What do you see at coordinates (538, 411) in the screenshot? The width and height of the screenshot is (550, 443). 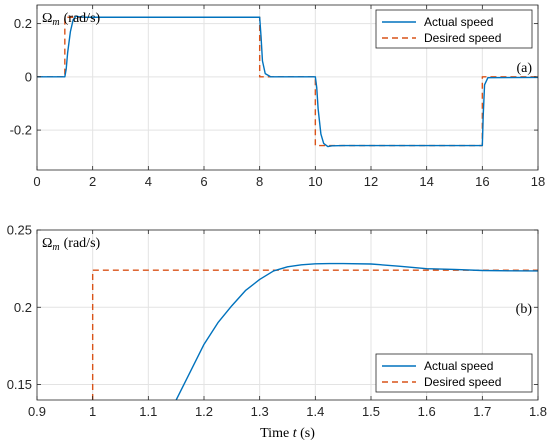 I see `x-tick-label-b-9: 1.8` at bounding box center [538, 411].